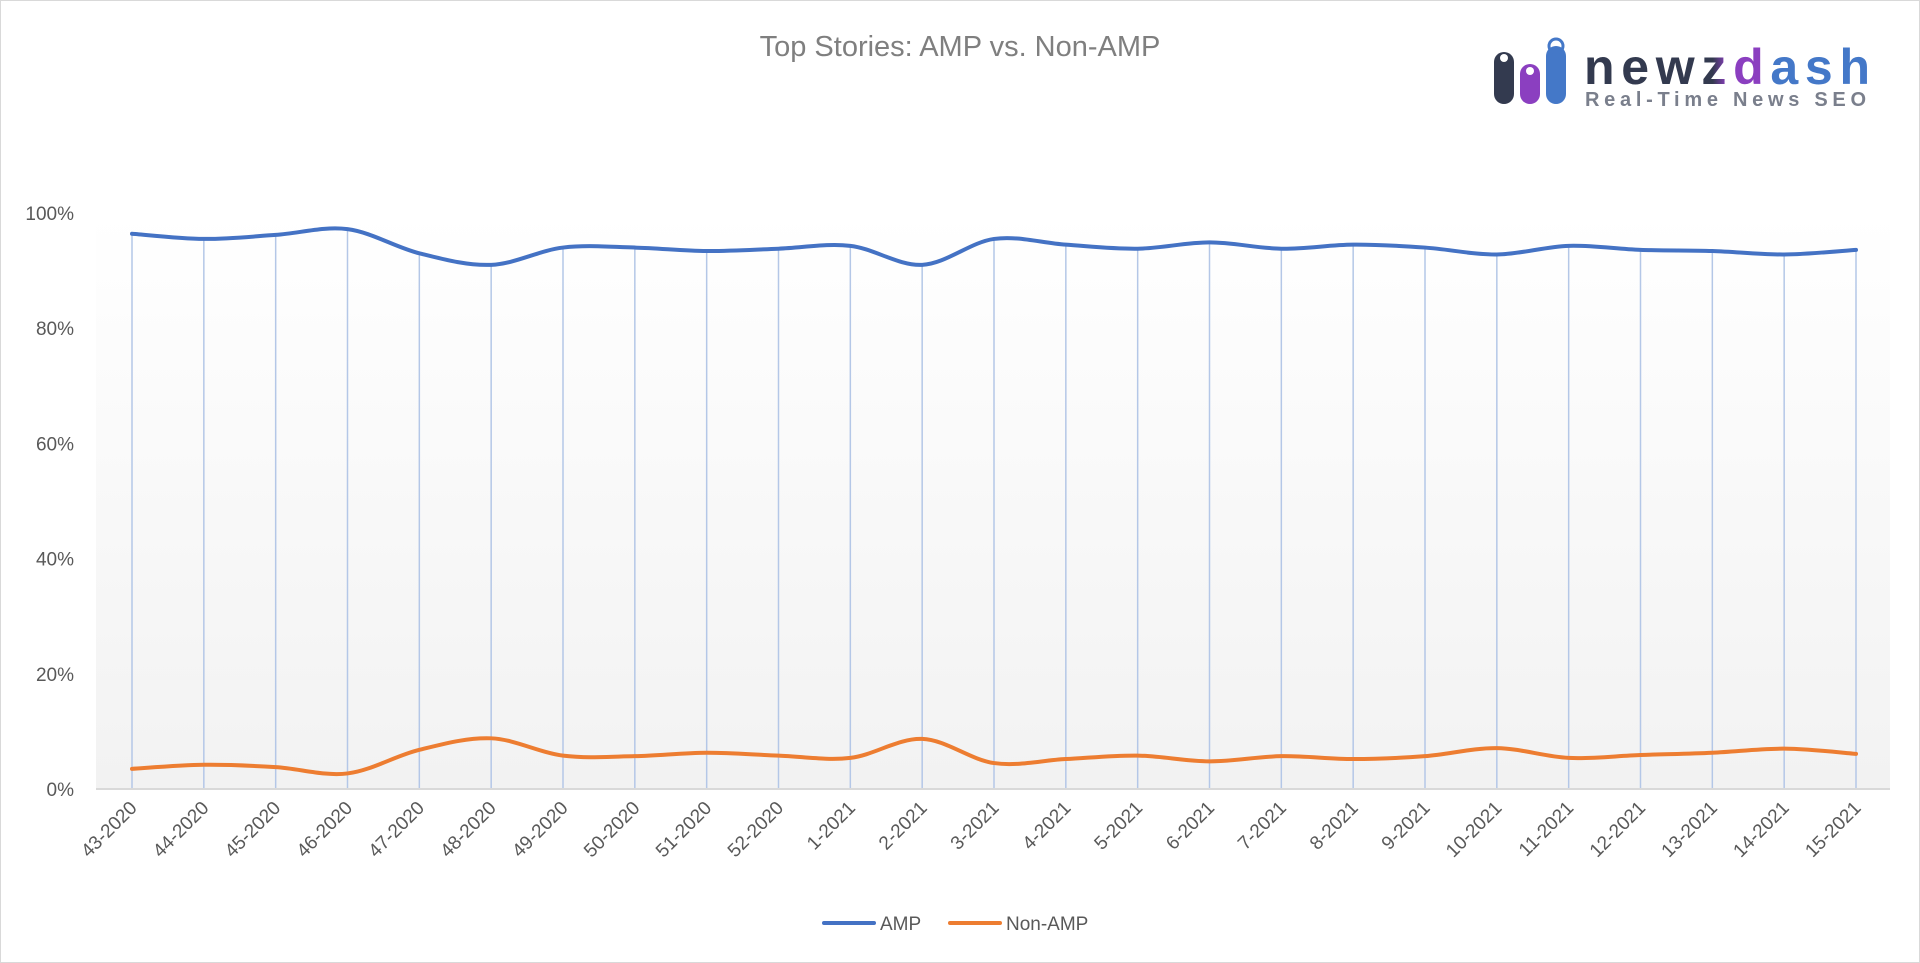 This screenshot has width=1920, height=963. I want to click on x-tick-label: 43-2020, so click(109, 830).